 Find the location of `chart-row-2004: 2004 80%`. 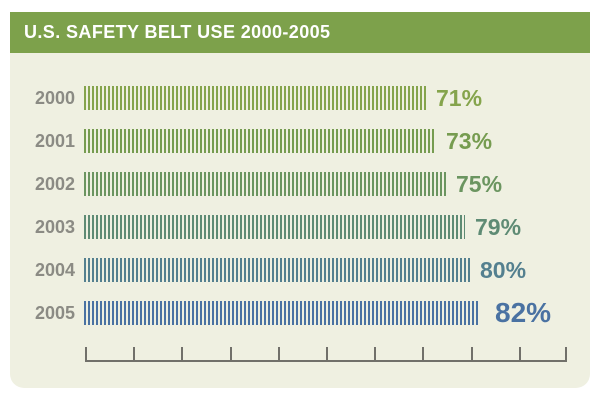

chart-row-2004: 2004 80% is located at coordinates (300, 270).